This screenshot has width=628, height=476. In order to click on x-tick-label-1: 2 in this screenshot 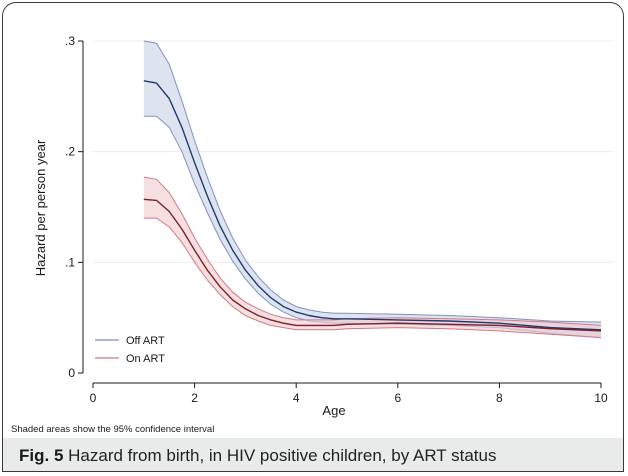, I will do `click(194, 398)`.